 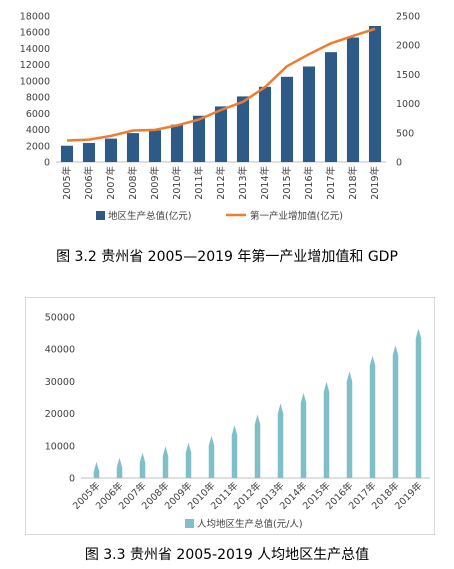 What do you see at coordinates (375, 183) in the screenshot?
I see `x-tick-label: 2019年` at bounding box center [375, 183].